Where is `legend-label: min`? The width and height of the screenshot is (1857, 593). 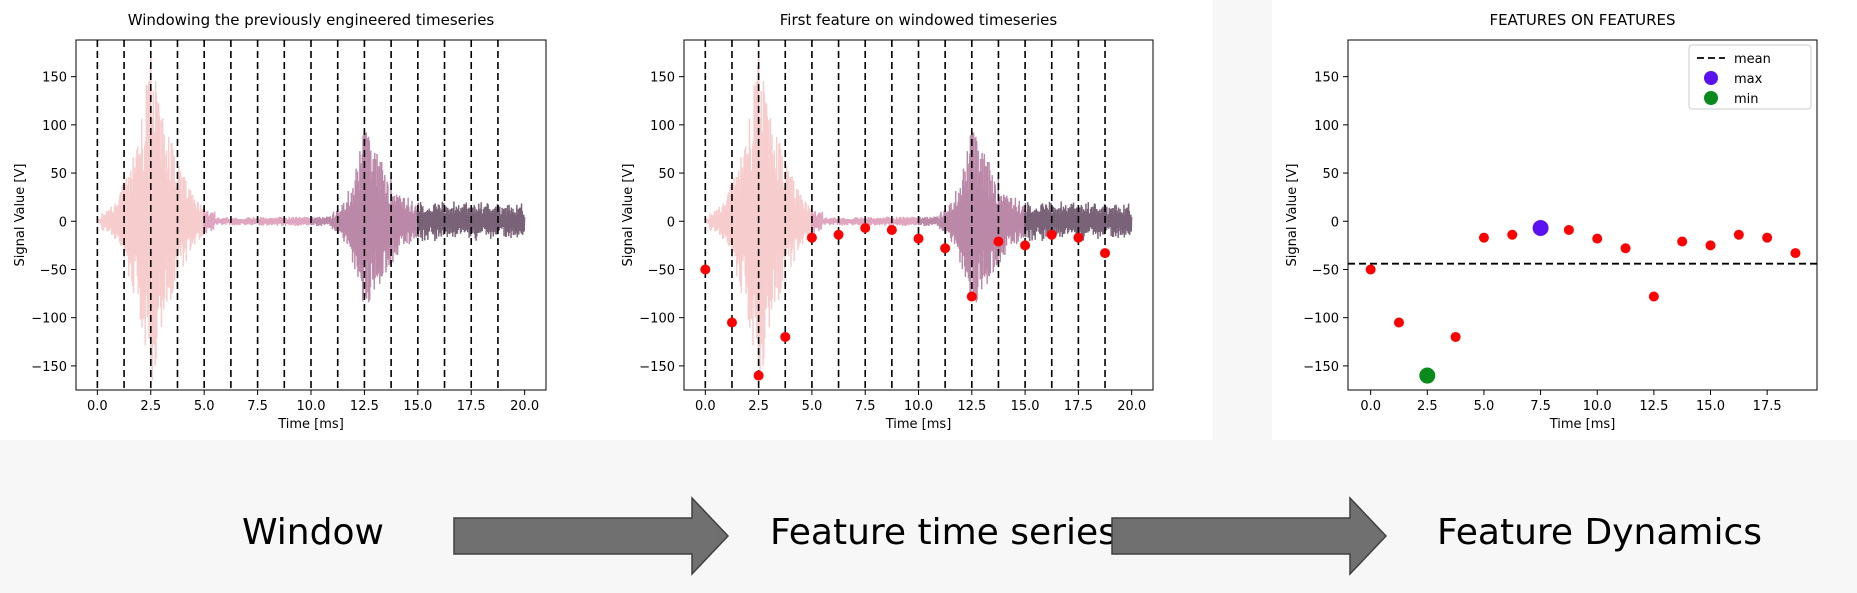
legend-label: min is located at coordinates (1746, 99).